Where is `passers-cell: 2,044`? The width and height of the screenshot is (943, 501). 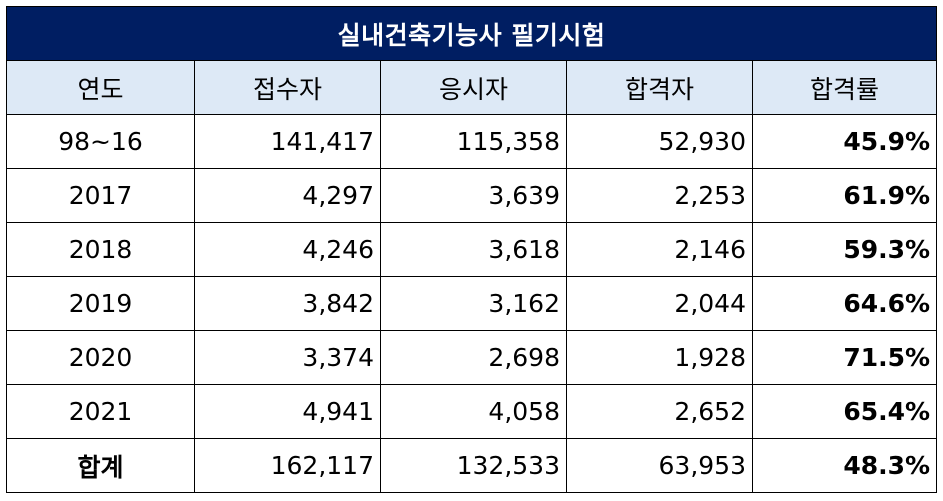 passers-cell: 2,044 is located at coordinates (659, 303).